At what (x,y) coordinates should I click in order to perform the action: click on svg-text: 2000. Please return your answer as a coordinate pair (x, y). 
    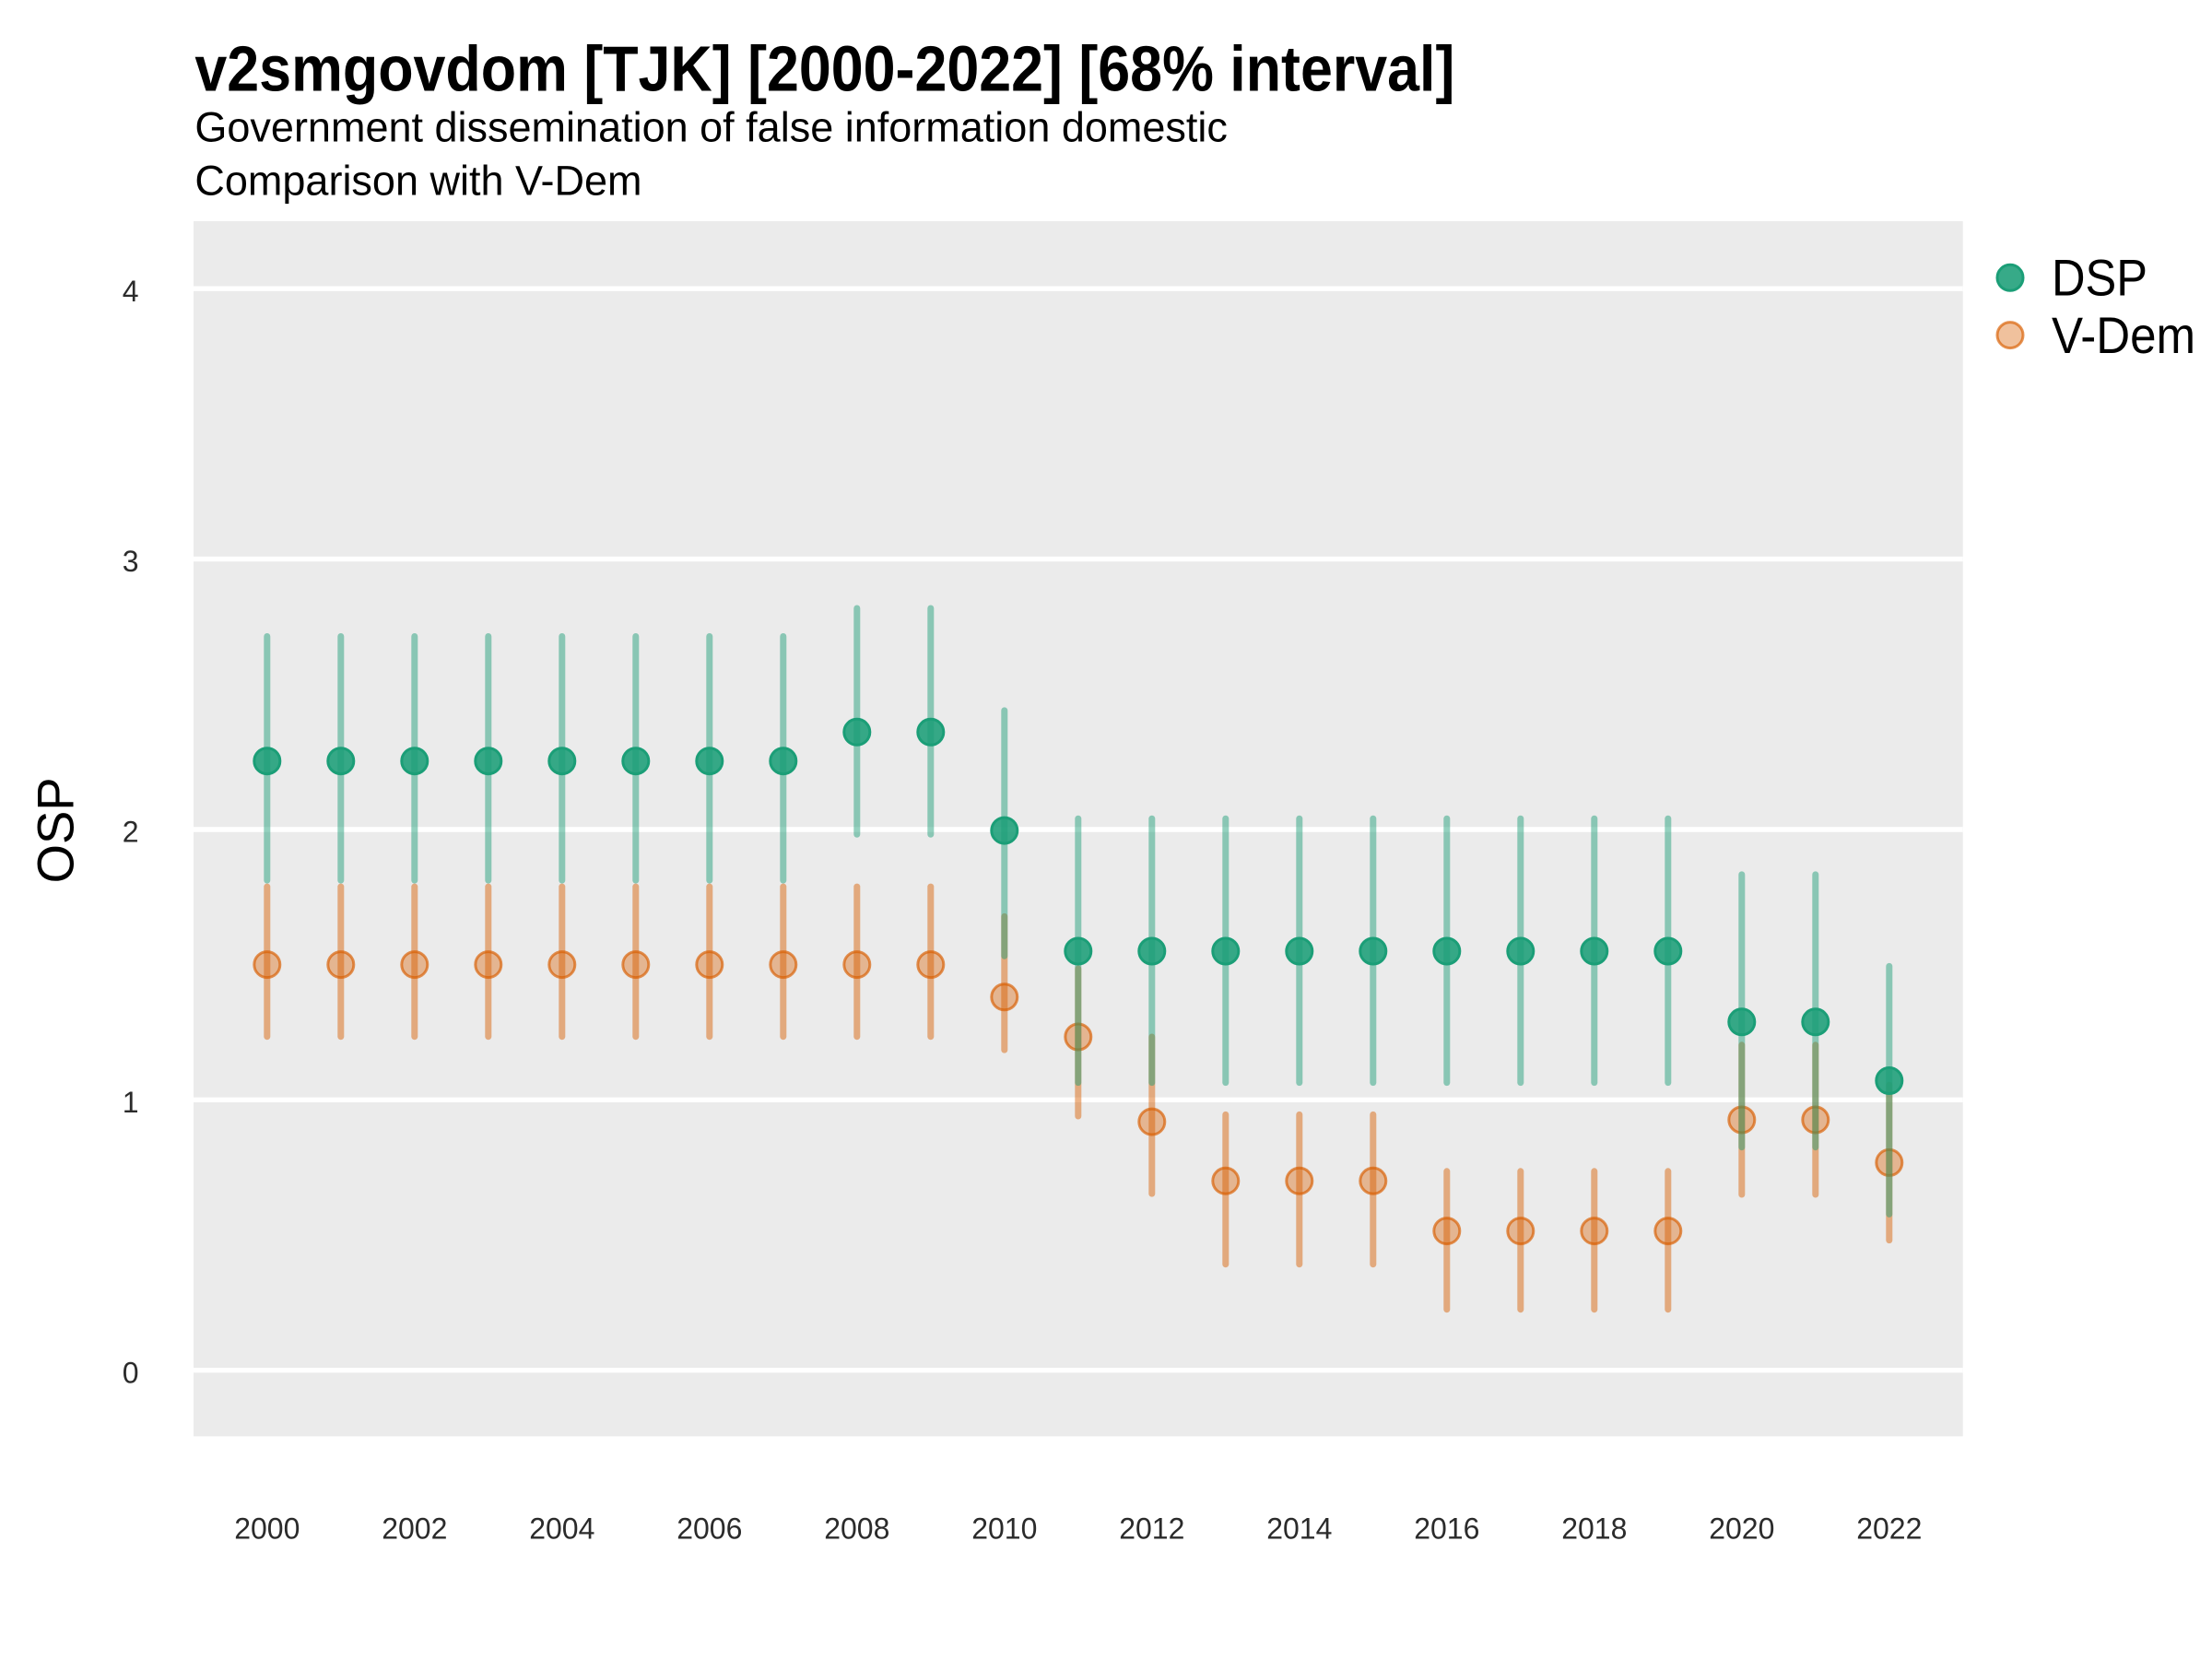
    Looking at the image, I should click on (267, 1528).